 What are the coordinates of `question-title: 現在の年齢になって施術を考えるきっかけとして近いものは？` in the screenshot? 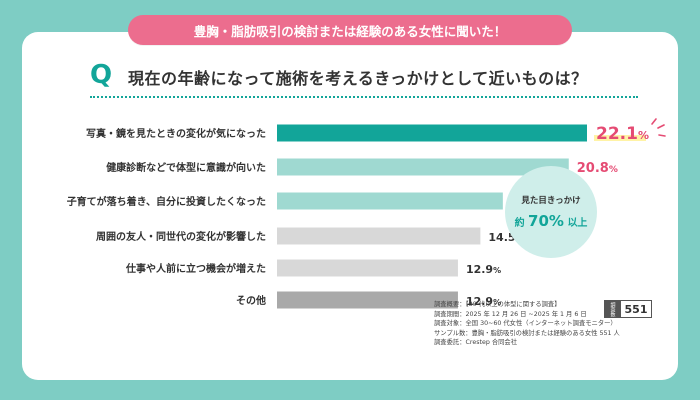 It's located at (358, 78).